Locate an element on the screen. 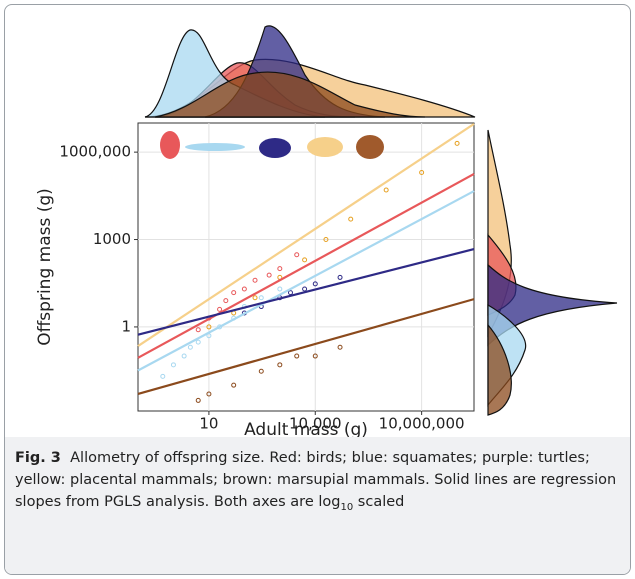  y-tick-label: 1 is located at coordinates (126, 326).